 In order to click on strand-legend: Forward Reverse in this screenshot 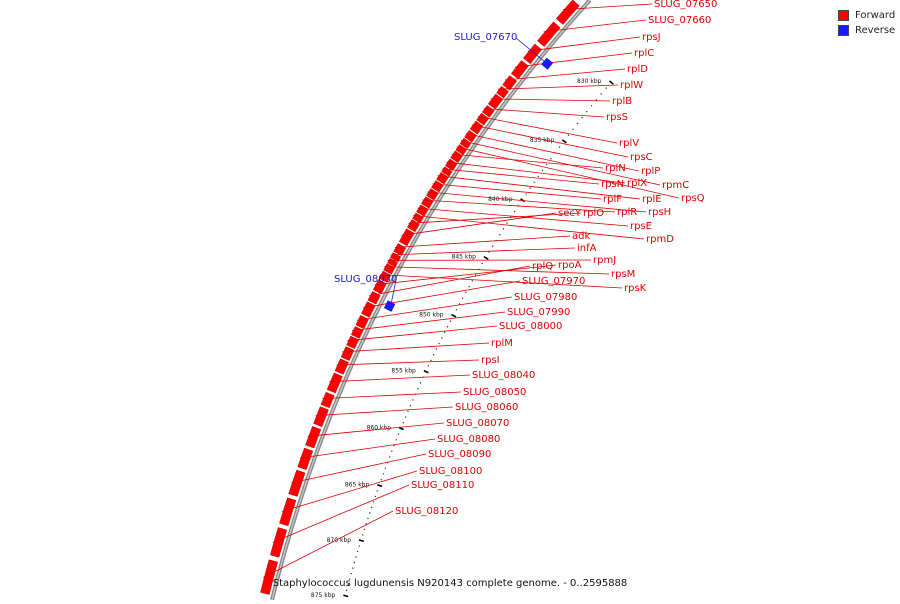, I will do `click(866, 23)`.